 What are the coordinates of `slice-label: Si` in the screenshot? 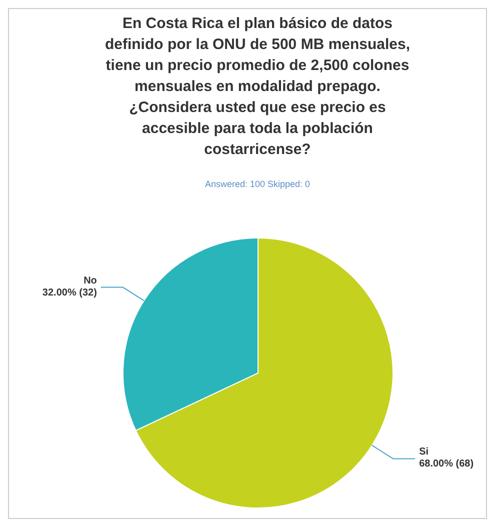 It's located at (424, 452).